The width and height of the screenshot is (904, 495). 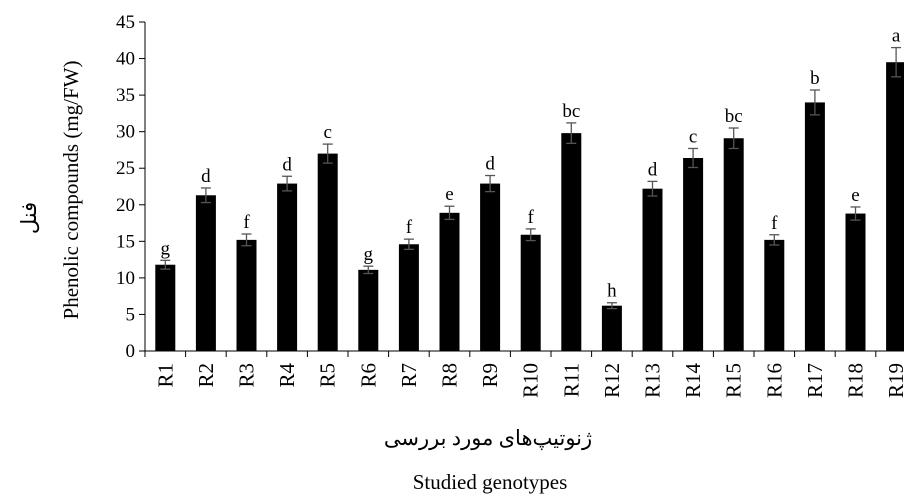 What do you see at coordinates (693, 381) in the screenshot?
I see `x-tick-label-R14: R14` at bounding box center [693, 381].